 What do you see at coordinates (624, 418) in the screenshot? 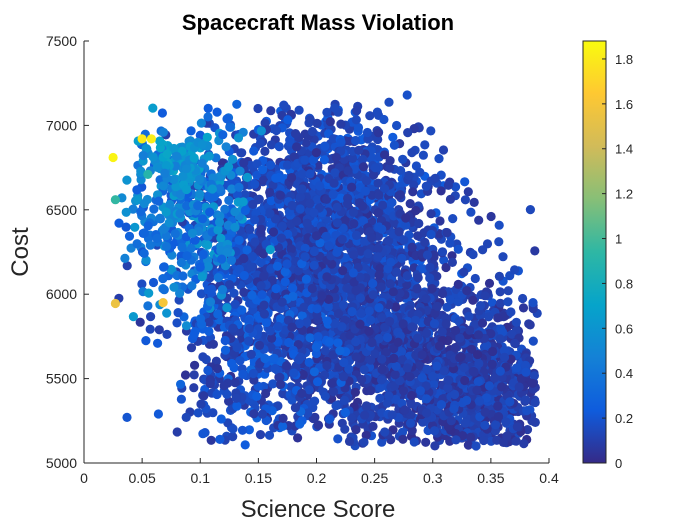
I see `colorbar-tick-label: 0.2` at bounding box center [624, 418].